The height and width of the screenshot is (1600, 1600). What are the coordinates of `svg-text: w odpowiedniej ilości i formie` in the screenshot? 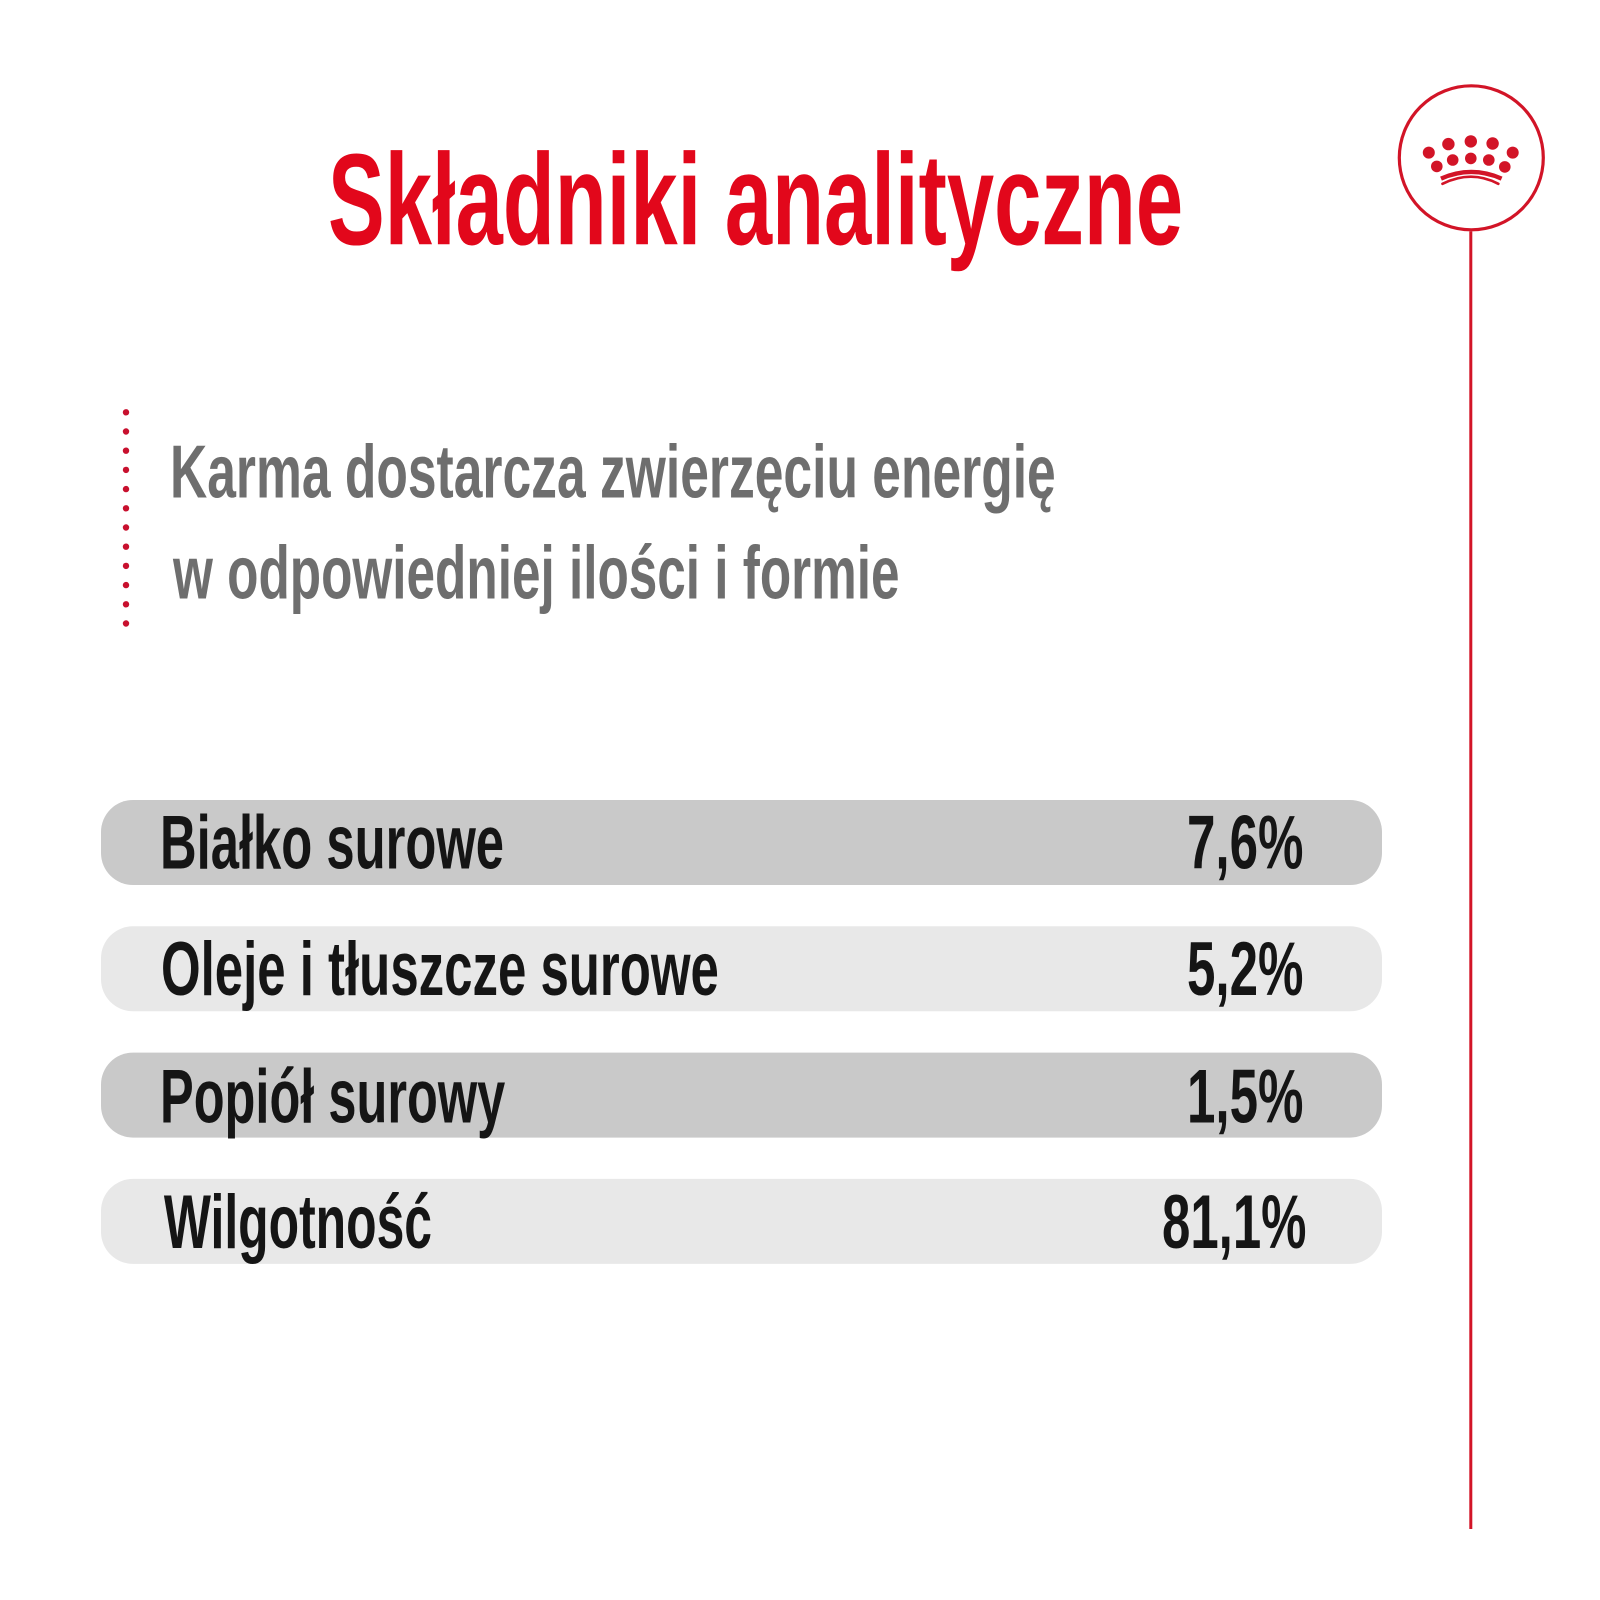 It's located at (535, 573).